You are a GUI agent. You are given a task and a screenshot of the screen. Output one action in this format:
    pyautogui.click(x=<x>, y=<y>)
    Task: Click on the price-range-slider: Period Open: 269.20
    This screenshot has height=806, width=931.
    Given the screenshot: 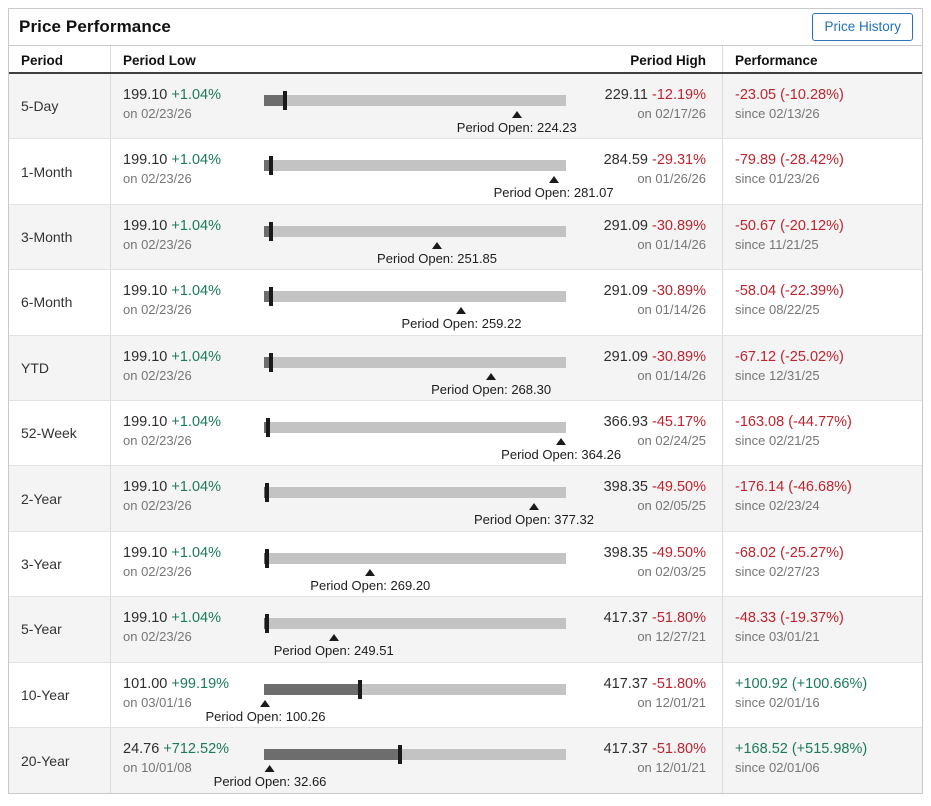 What is the action you would take?
    pyautogui.click(x=415, y=564)
    